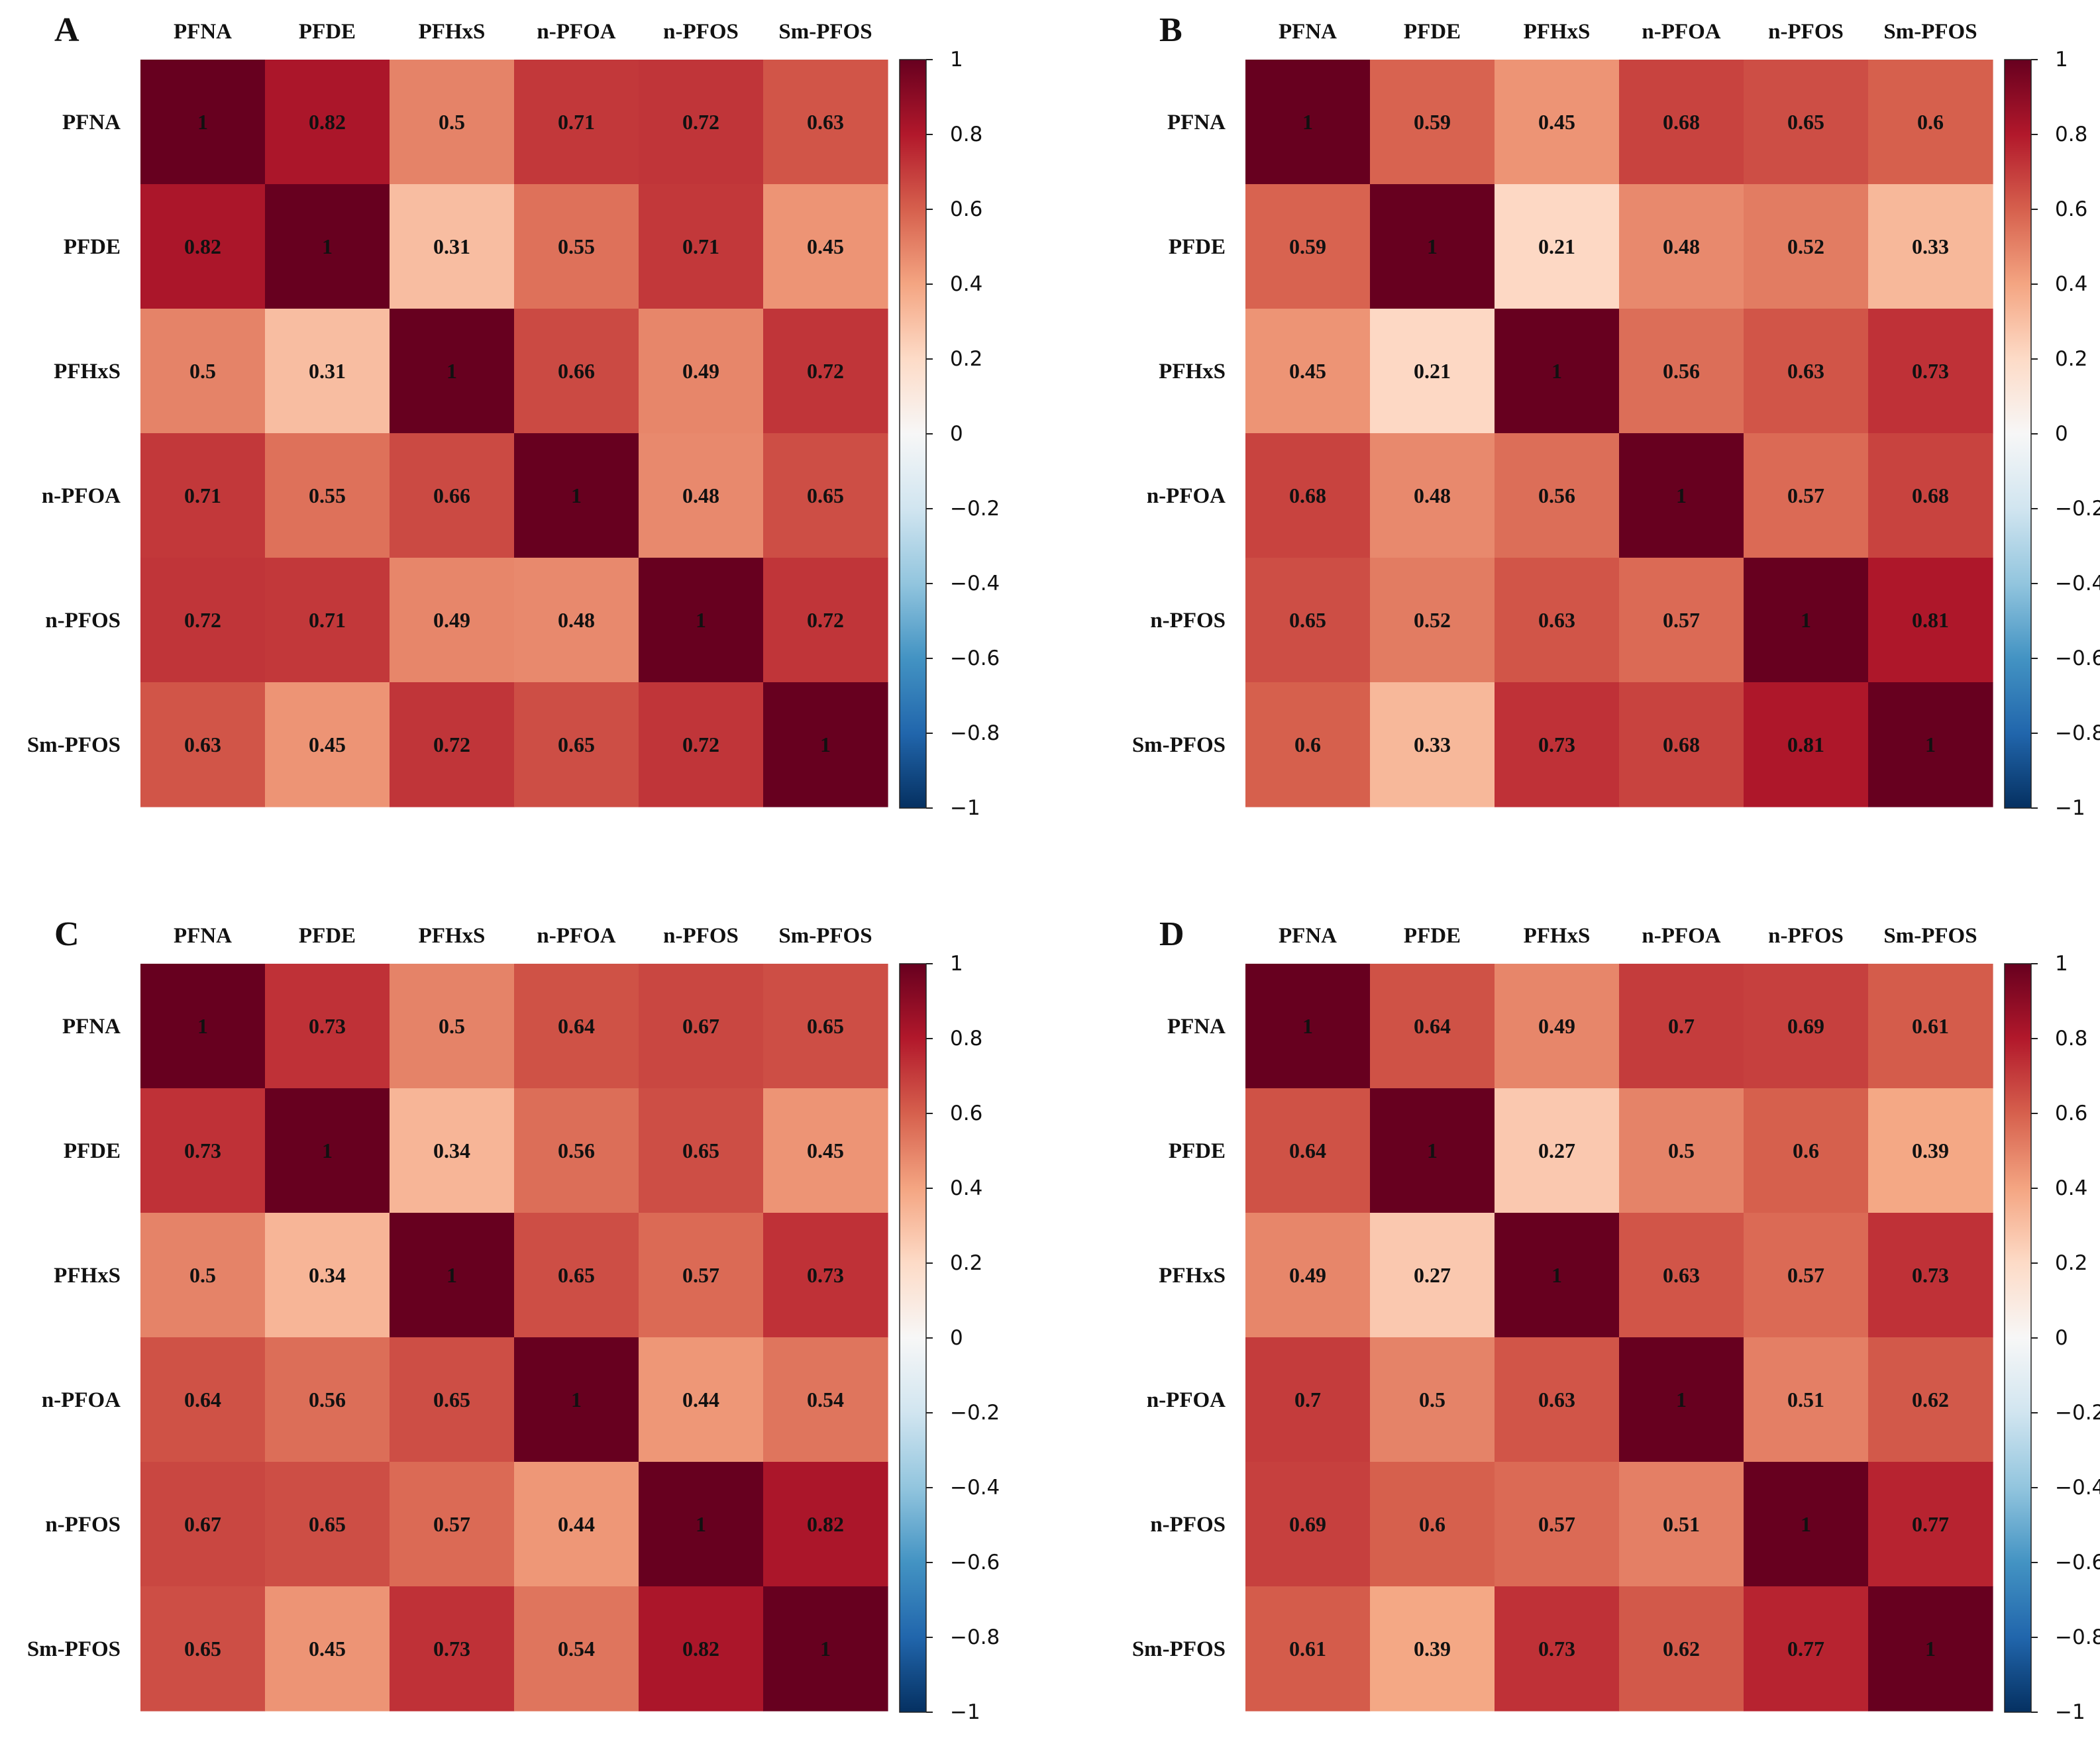 This screenshot has height=1742, width=2100. What do you see at coordinates (1805, 744) in the screenshot?
I see `cell-value-label: 0.81` at bounding box center [1805, 744].